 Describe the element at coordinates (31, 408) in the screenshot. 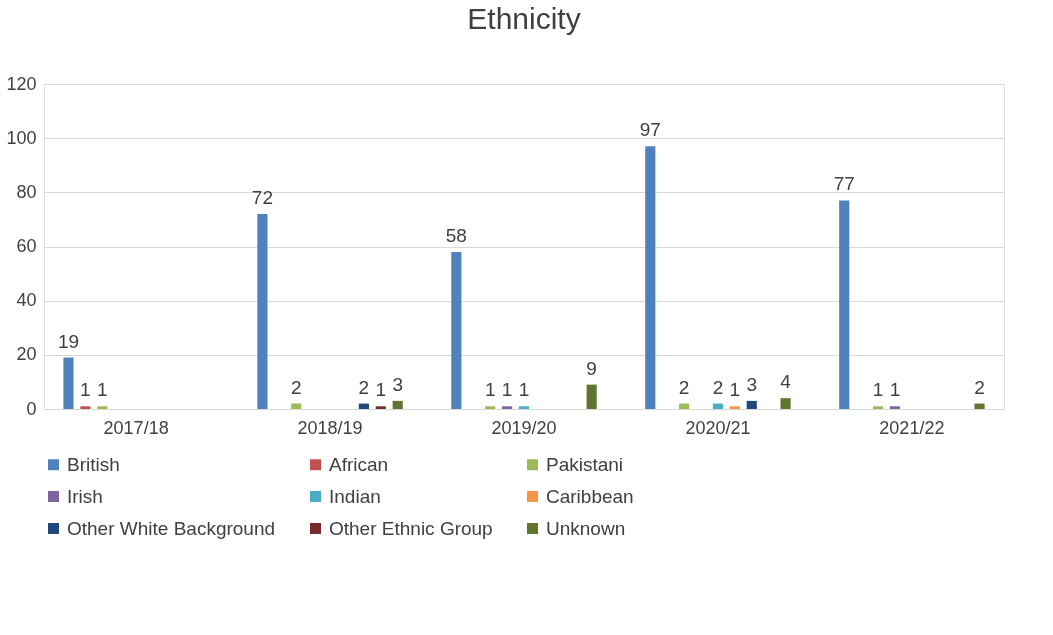

I see `y-tick-label: 0` at that location.